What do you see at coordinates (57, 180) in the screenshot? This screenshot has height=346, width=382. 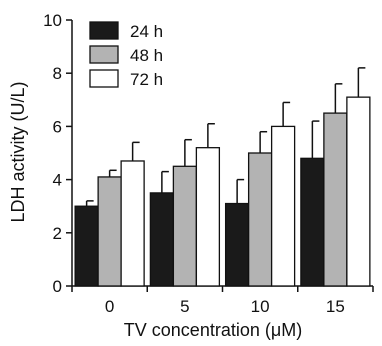 I see `y-tick-label: 4` at bounding box center [57, 180].